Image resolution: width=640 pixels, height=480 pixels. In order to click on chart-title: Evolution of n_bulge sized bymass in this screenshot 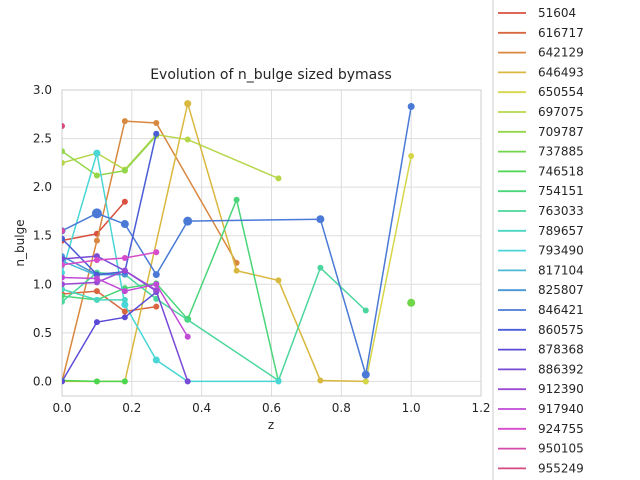, I will do `click(271, 75)`.